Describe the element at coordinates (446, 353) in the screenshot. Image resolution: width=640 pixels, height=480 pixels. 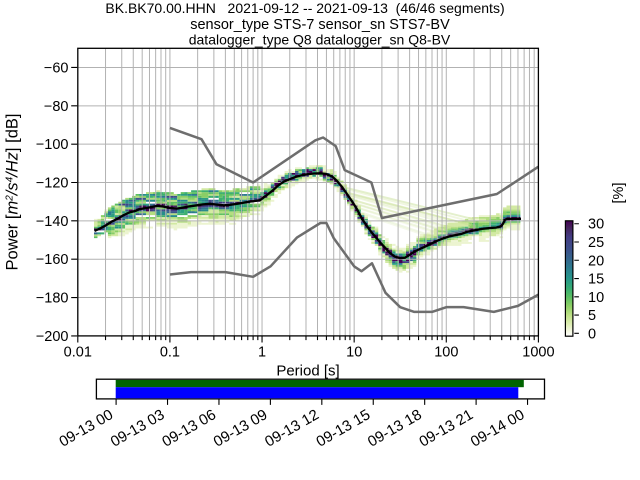
I see `svg-text: 100` at that location.